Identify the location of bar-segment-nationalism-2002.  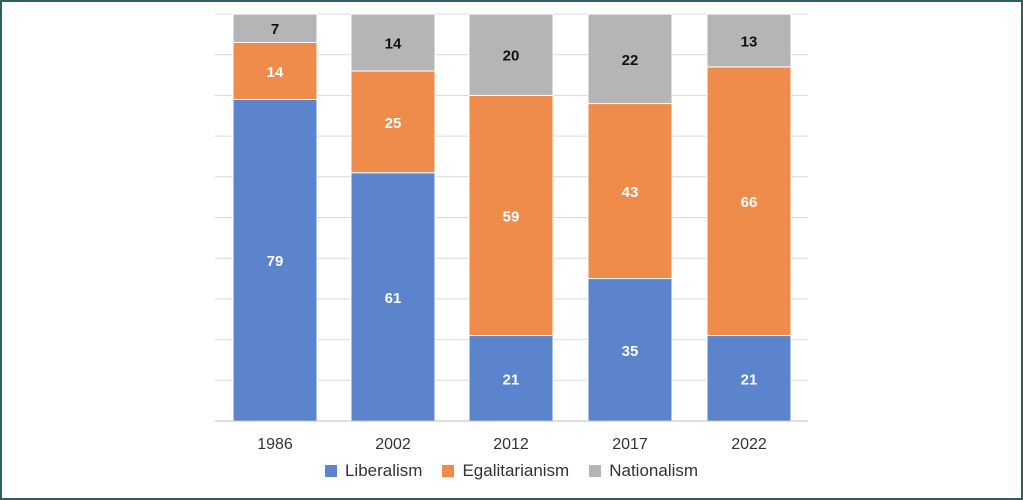
(393, 42).